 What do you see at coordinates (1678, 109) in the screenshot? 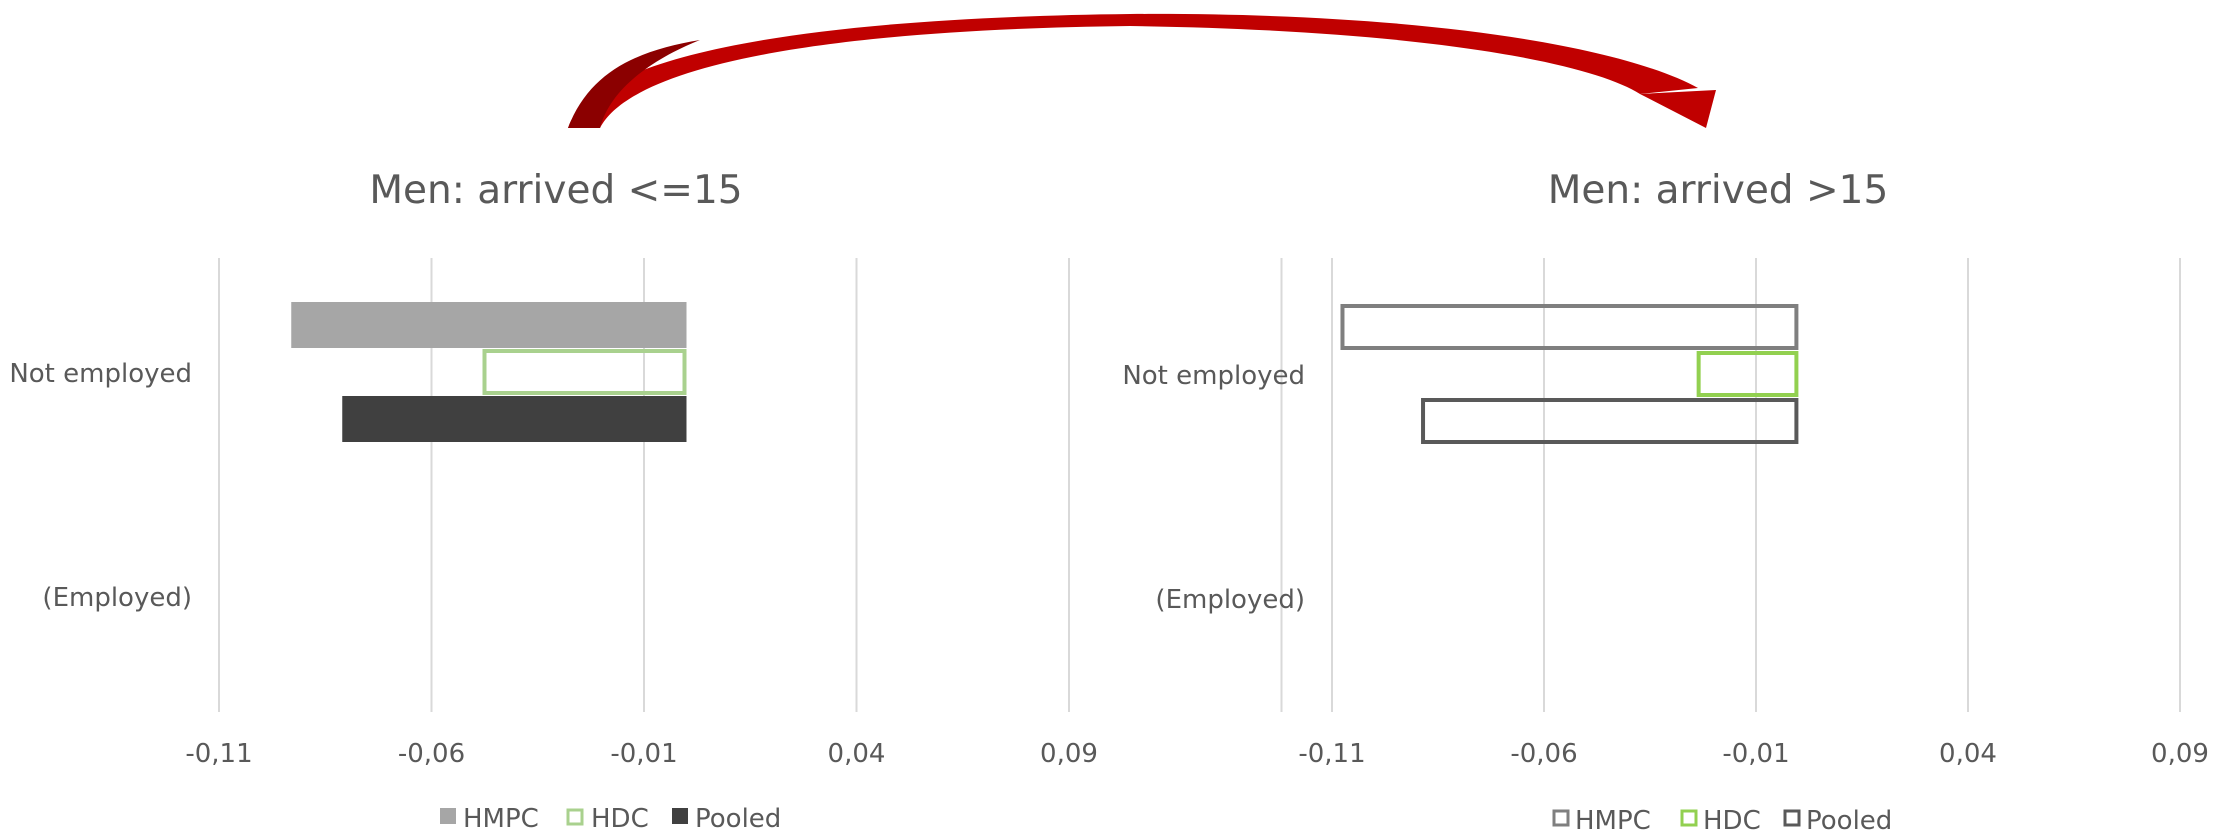
I see `arrow-head` at bounding box center [1678, 109].